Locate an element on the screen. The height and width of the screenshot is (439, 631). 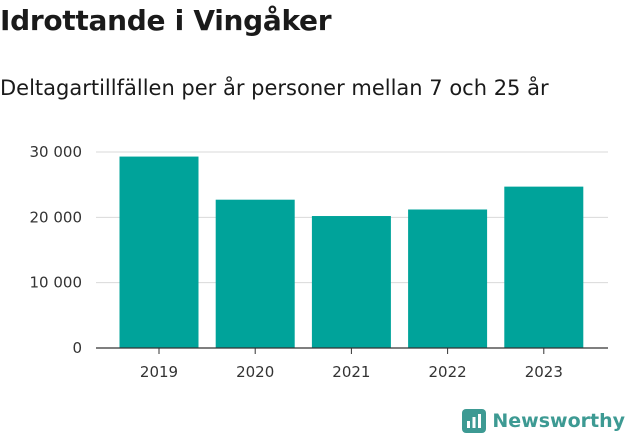
y-tick-label: 0 is located at coordinates (77, 348).